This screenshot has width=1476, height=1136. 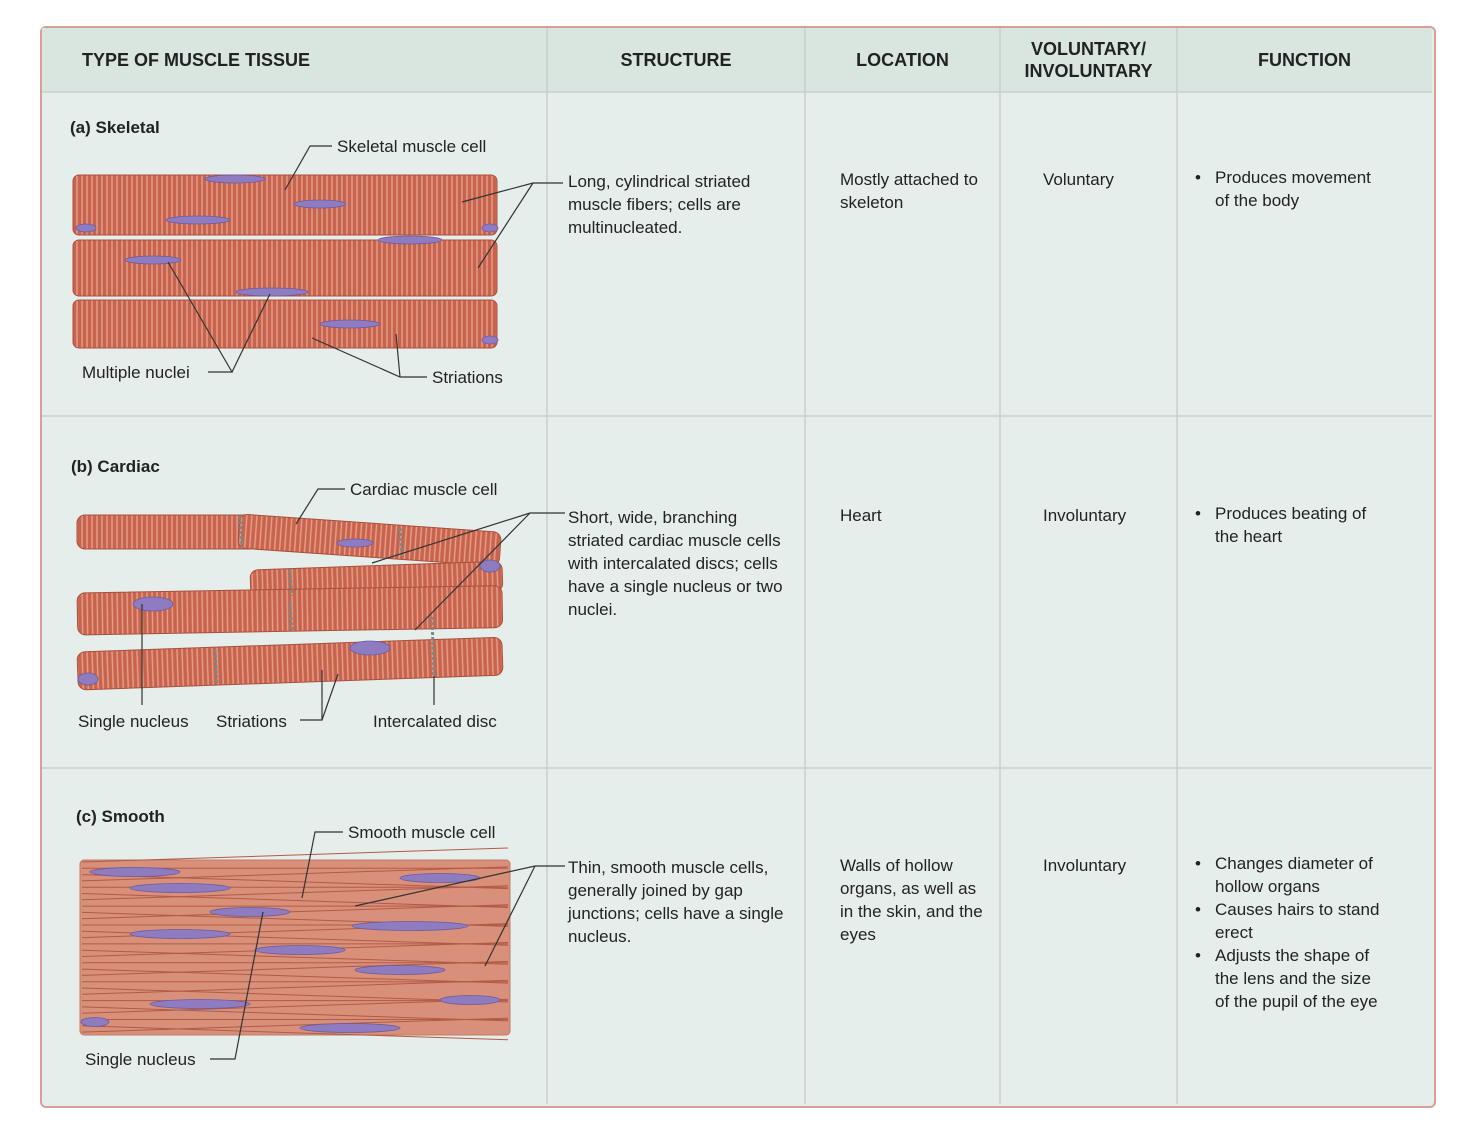 What do you see at coordinates (115, 466) in the screenshot?
I see `tissue-type: (b) Cardiac` at bounding box center [115, 466].